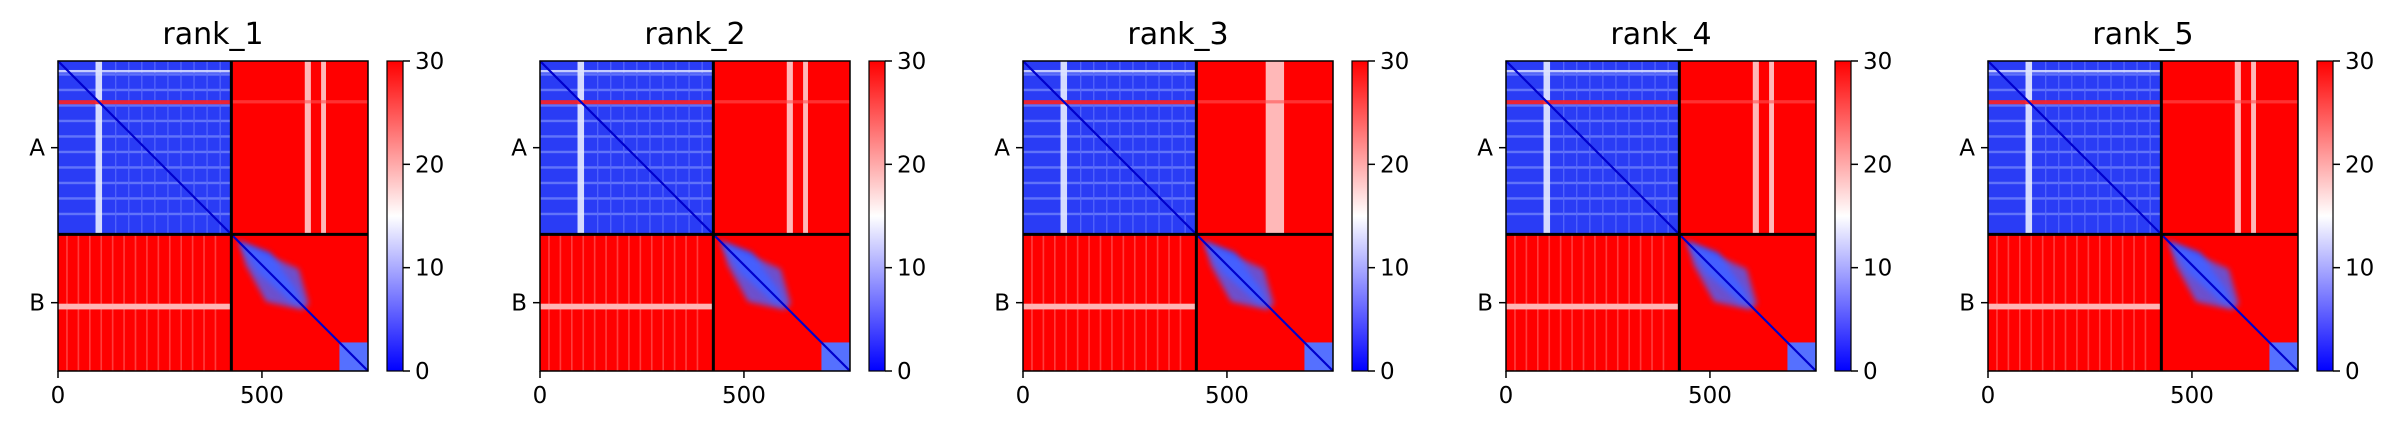 This screenshot has width=2401, height=438. I want to click on panel-title: rank_1, so click(212, 34).